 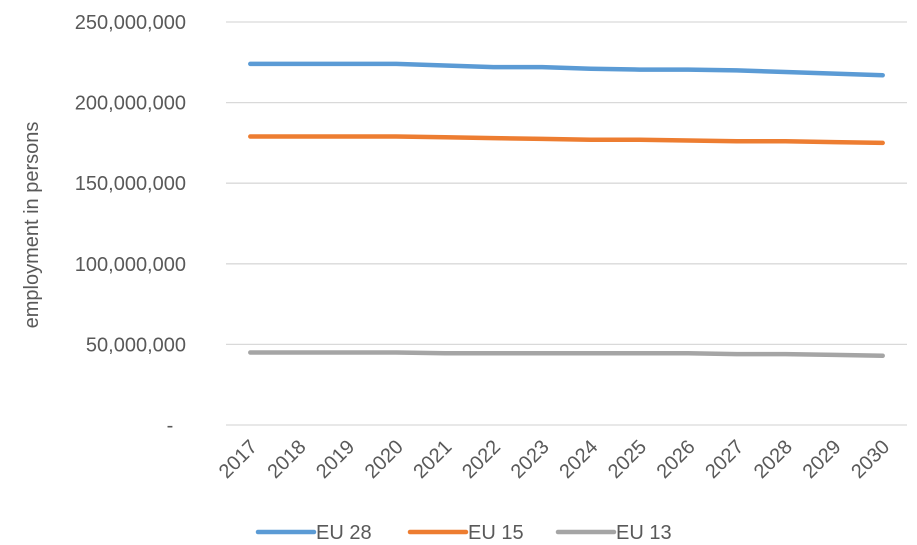 What do you see at coordinates (530, 459) in the screenshot?
I see `x-tick-label: 2023` at bounding box center [530, 459].